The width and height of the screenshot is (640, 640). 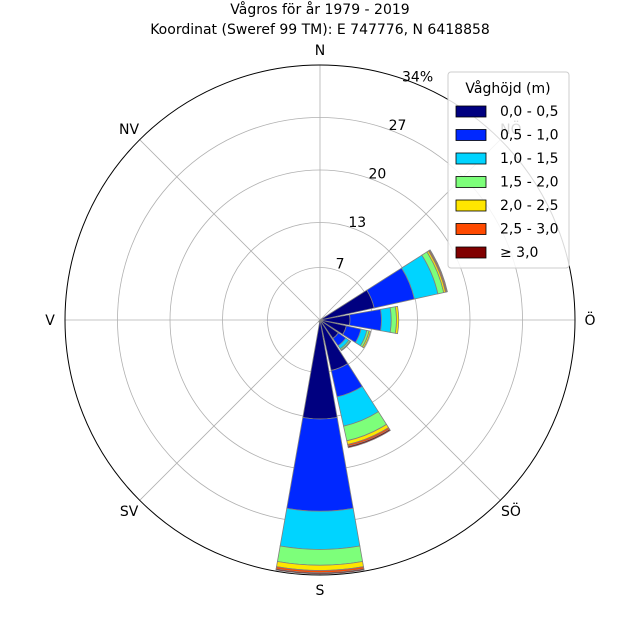 I want to click on direction-label: SÖ, so click(x=511, y=511).